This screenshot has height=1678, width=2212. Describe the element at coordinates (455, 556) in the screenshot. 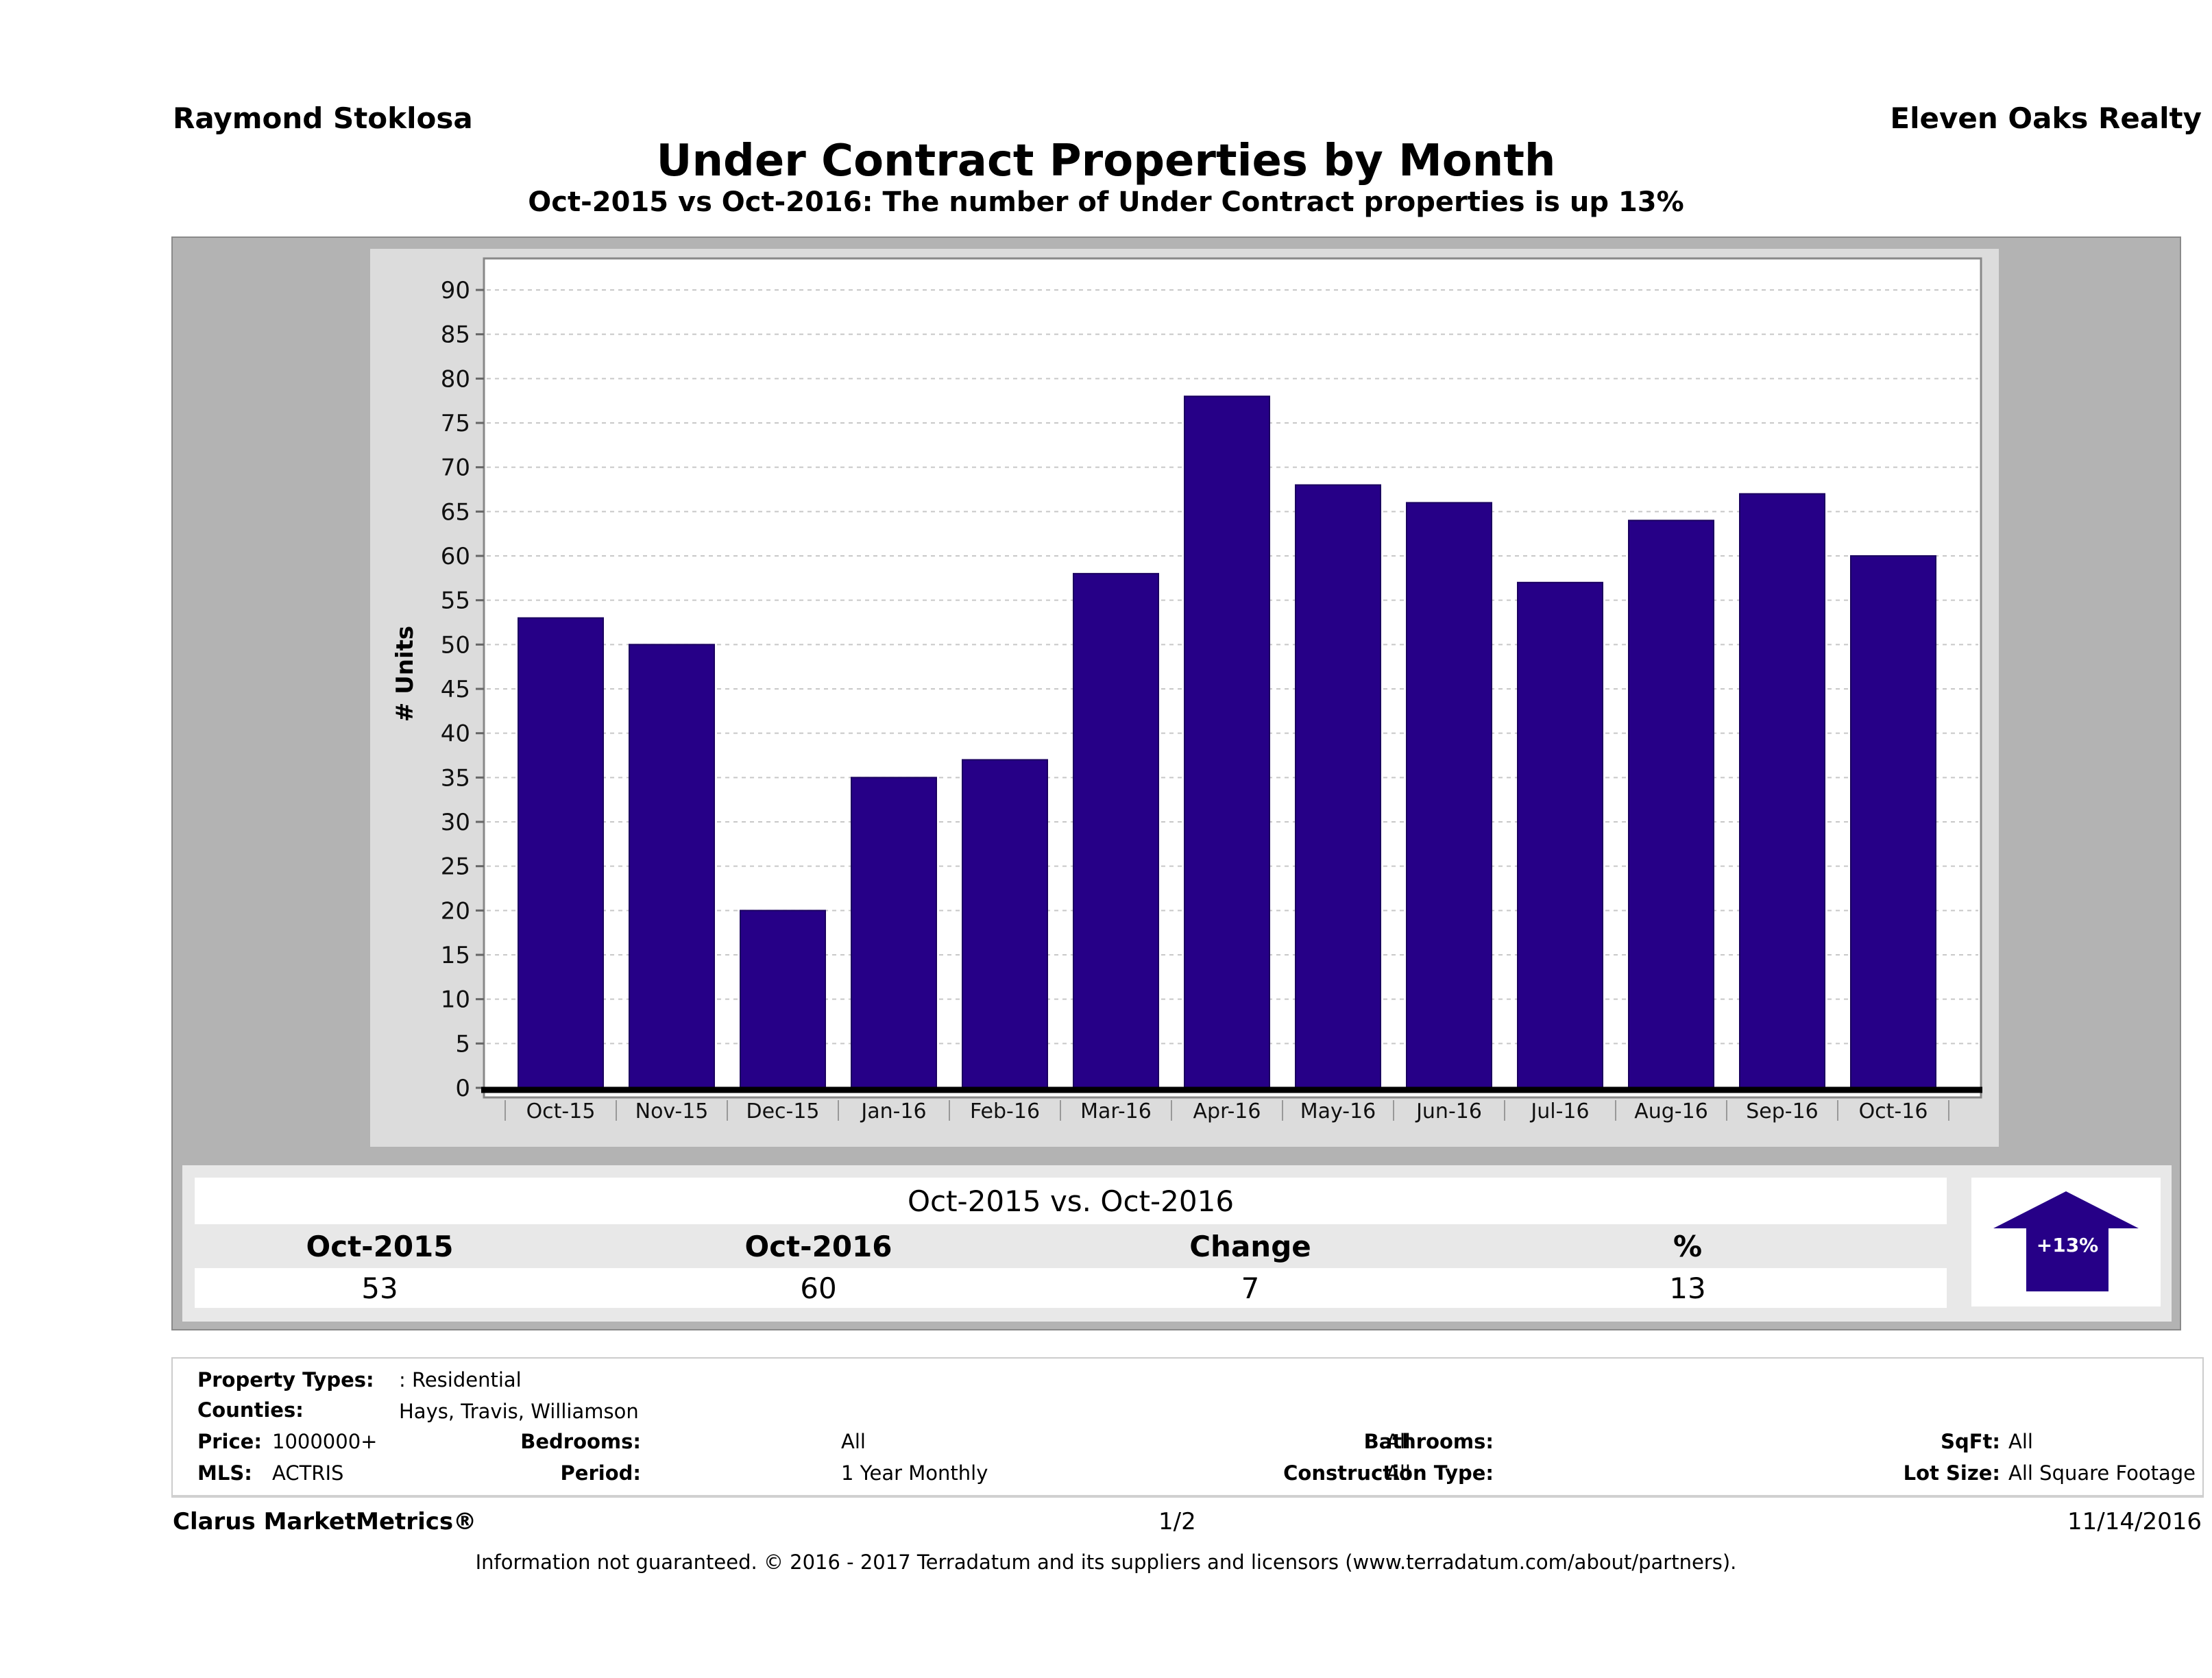

I see `y-tick-label: 60` at that location.